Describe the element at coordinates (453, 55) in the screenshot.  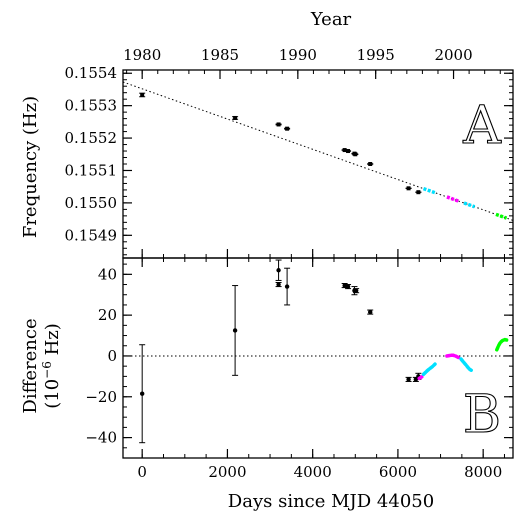
I see `year-tick-label: 2000` at that location.